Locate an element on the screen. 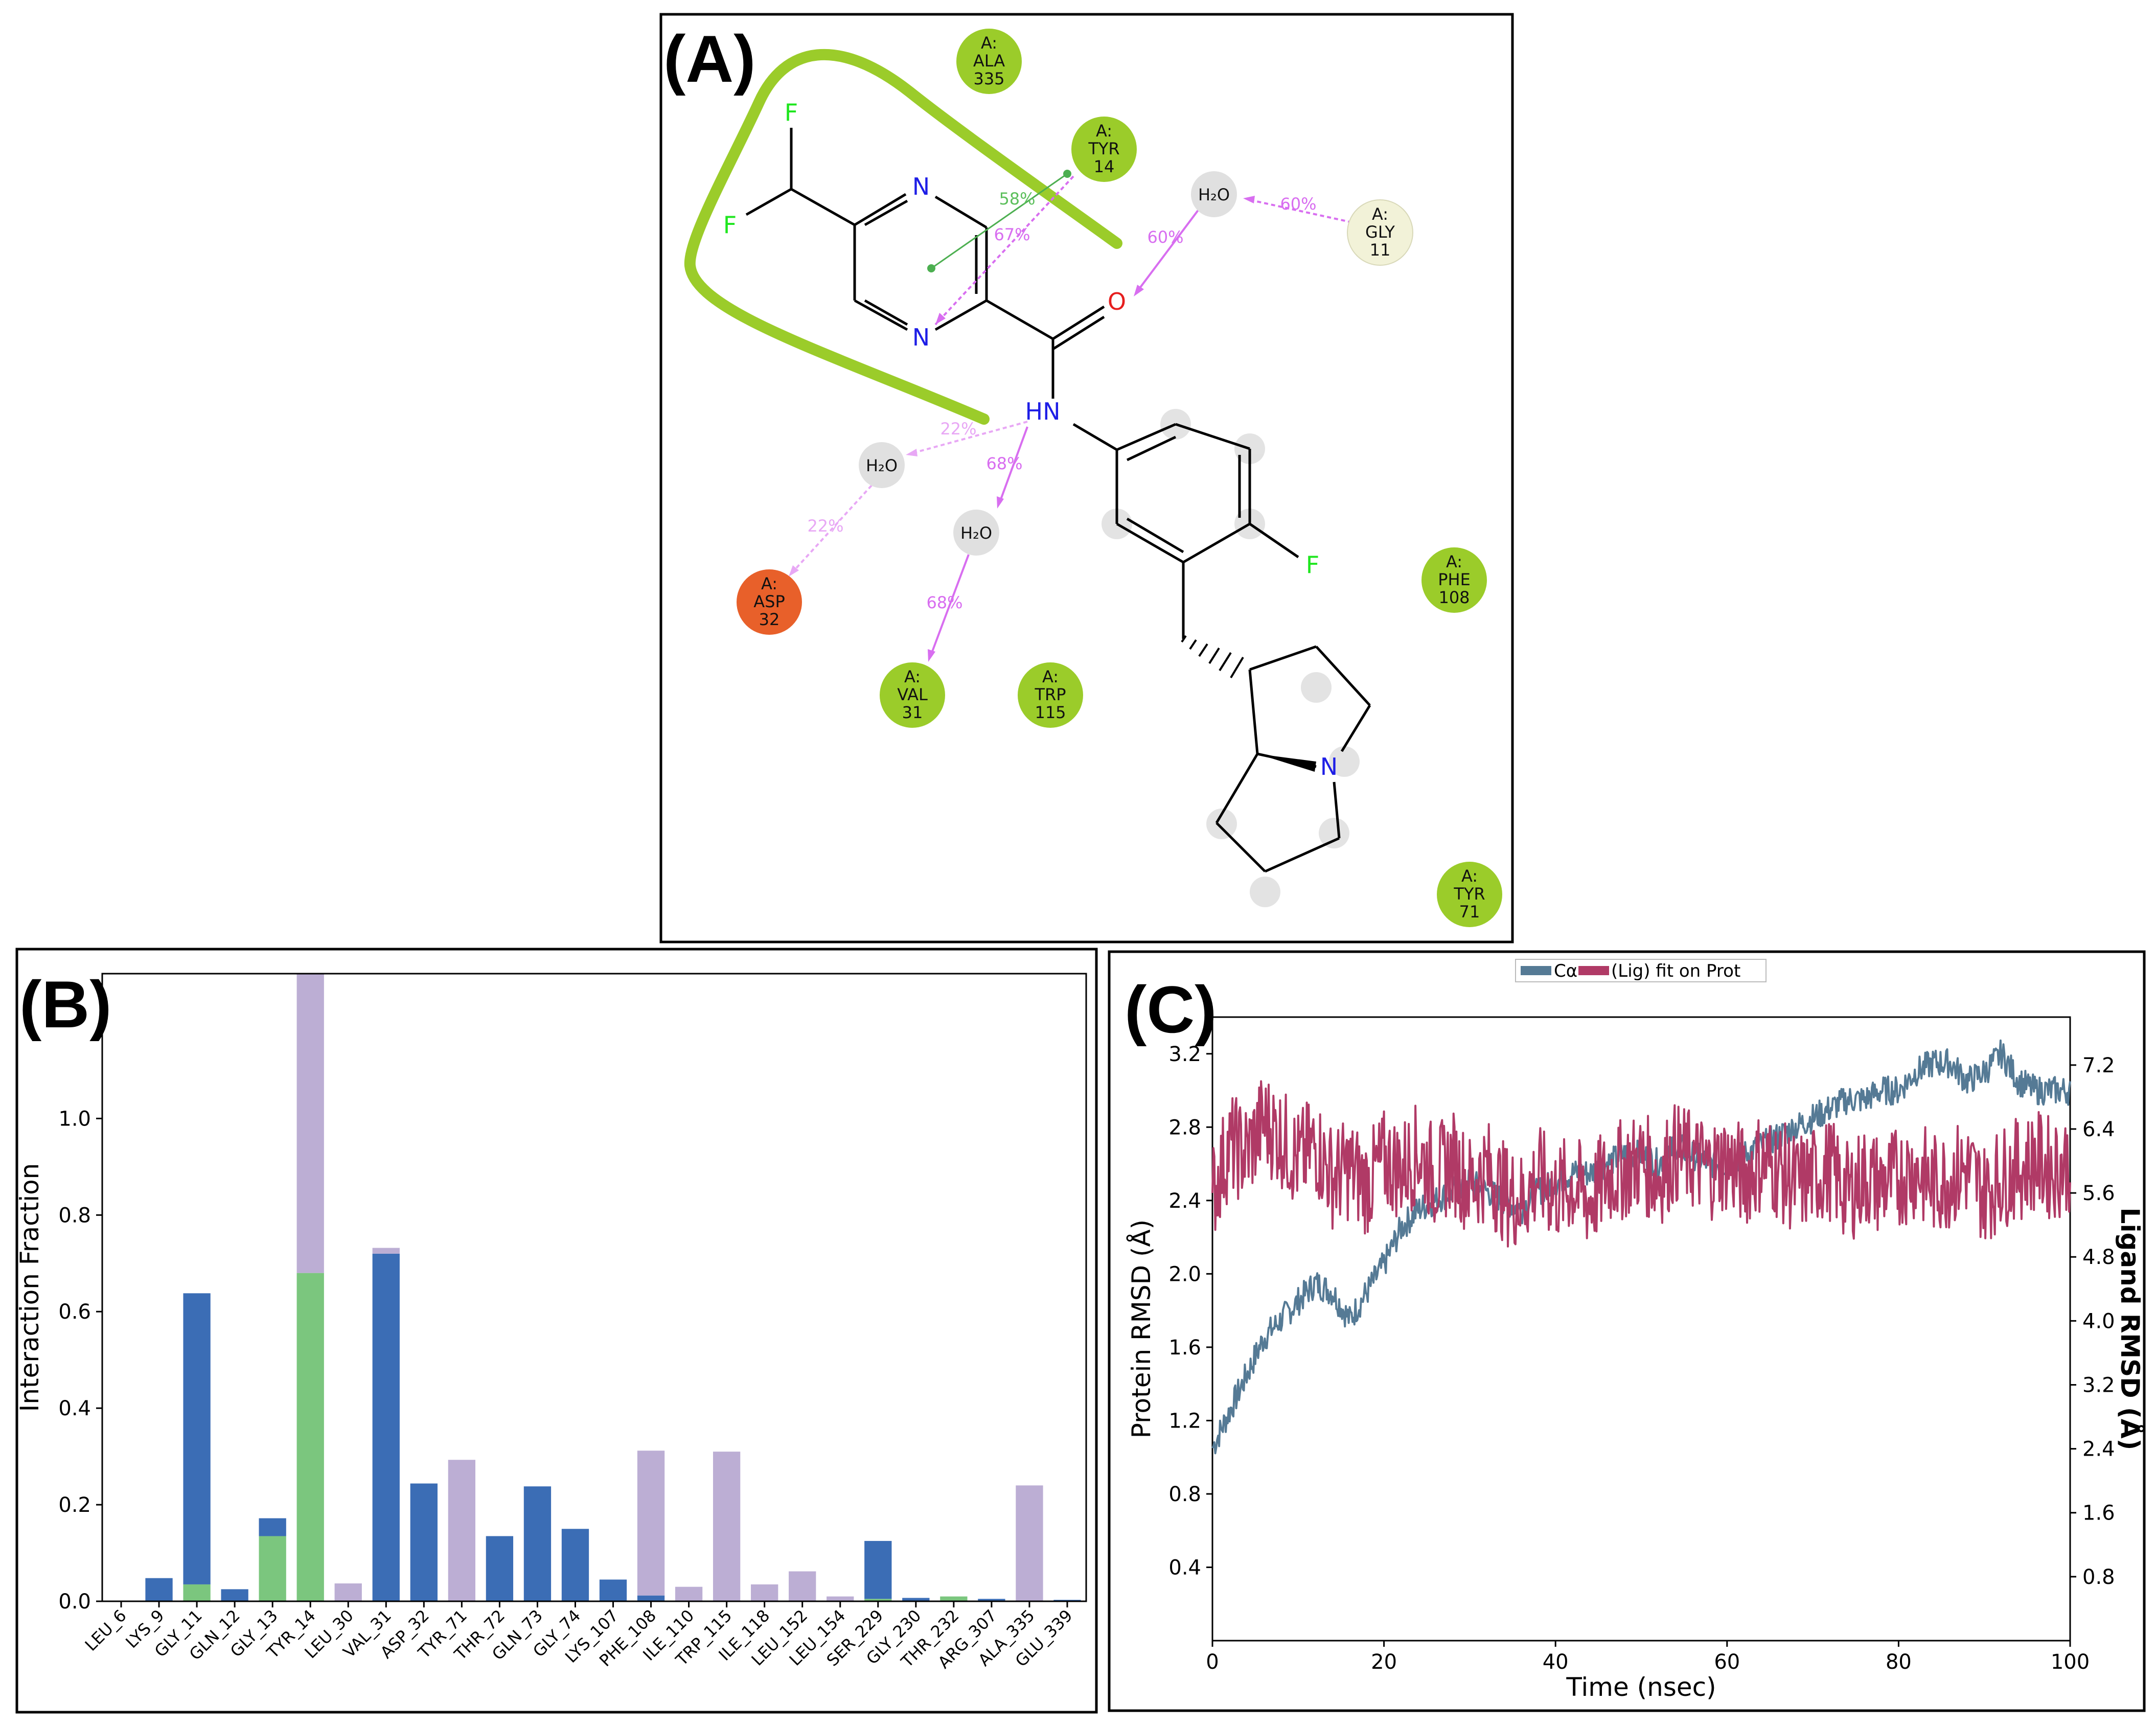 The height and width of the screenshot is (1726, 2156). water-molecule: H₂O is located at coordinates (976, 533).